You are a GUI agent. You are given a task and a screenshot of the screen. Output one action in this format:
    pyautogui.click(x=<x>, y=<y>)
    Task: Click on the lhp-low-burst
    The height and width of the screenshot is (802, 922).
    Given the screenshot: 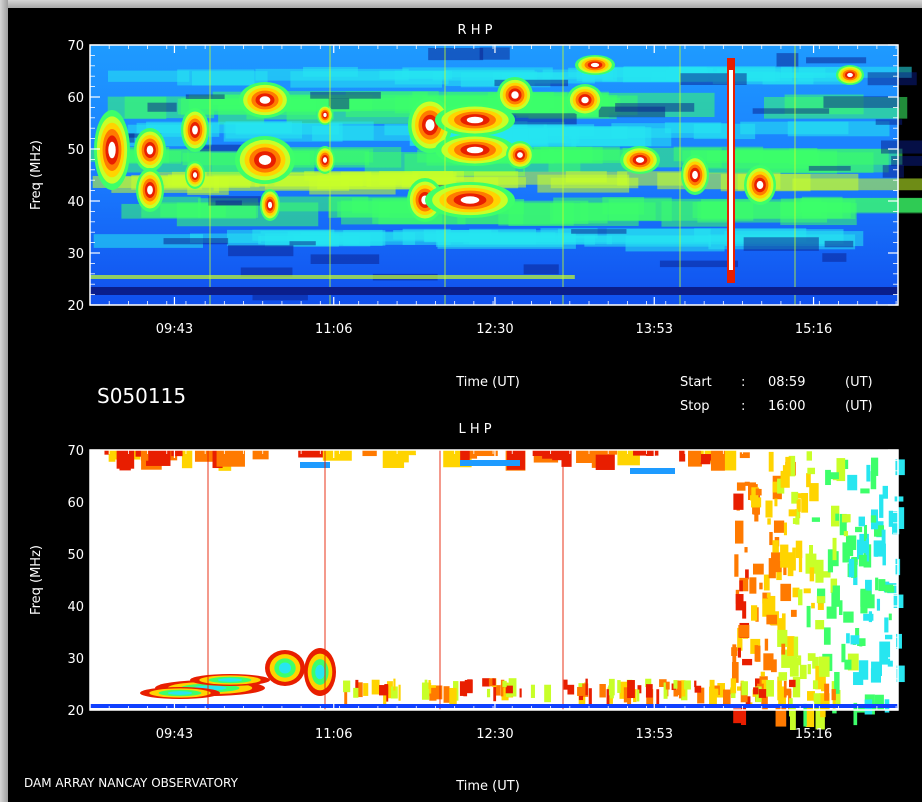 What is the action you would take?
    pyautogui.click(x=230, y=680)
    